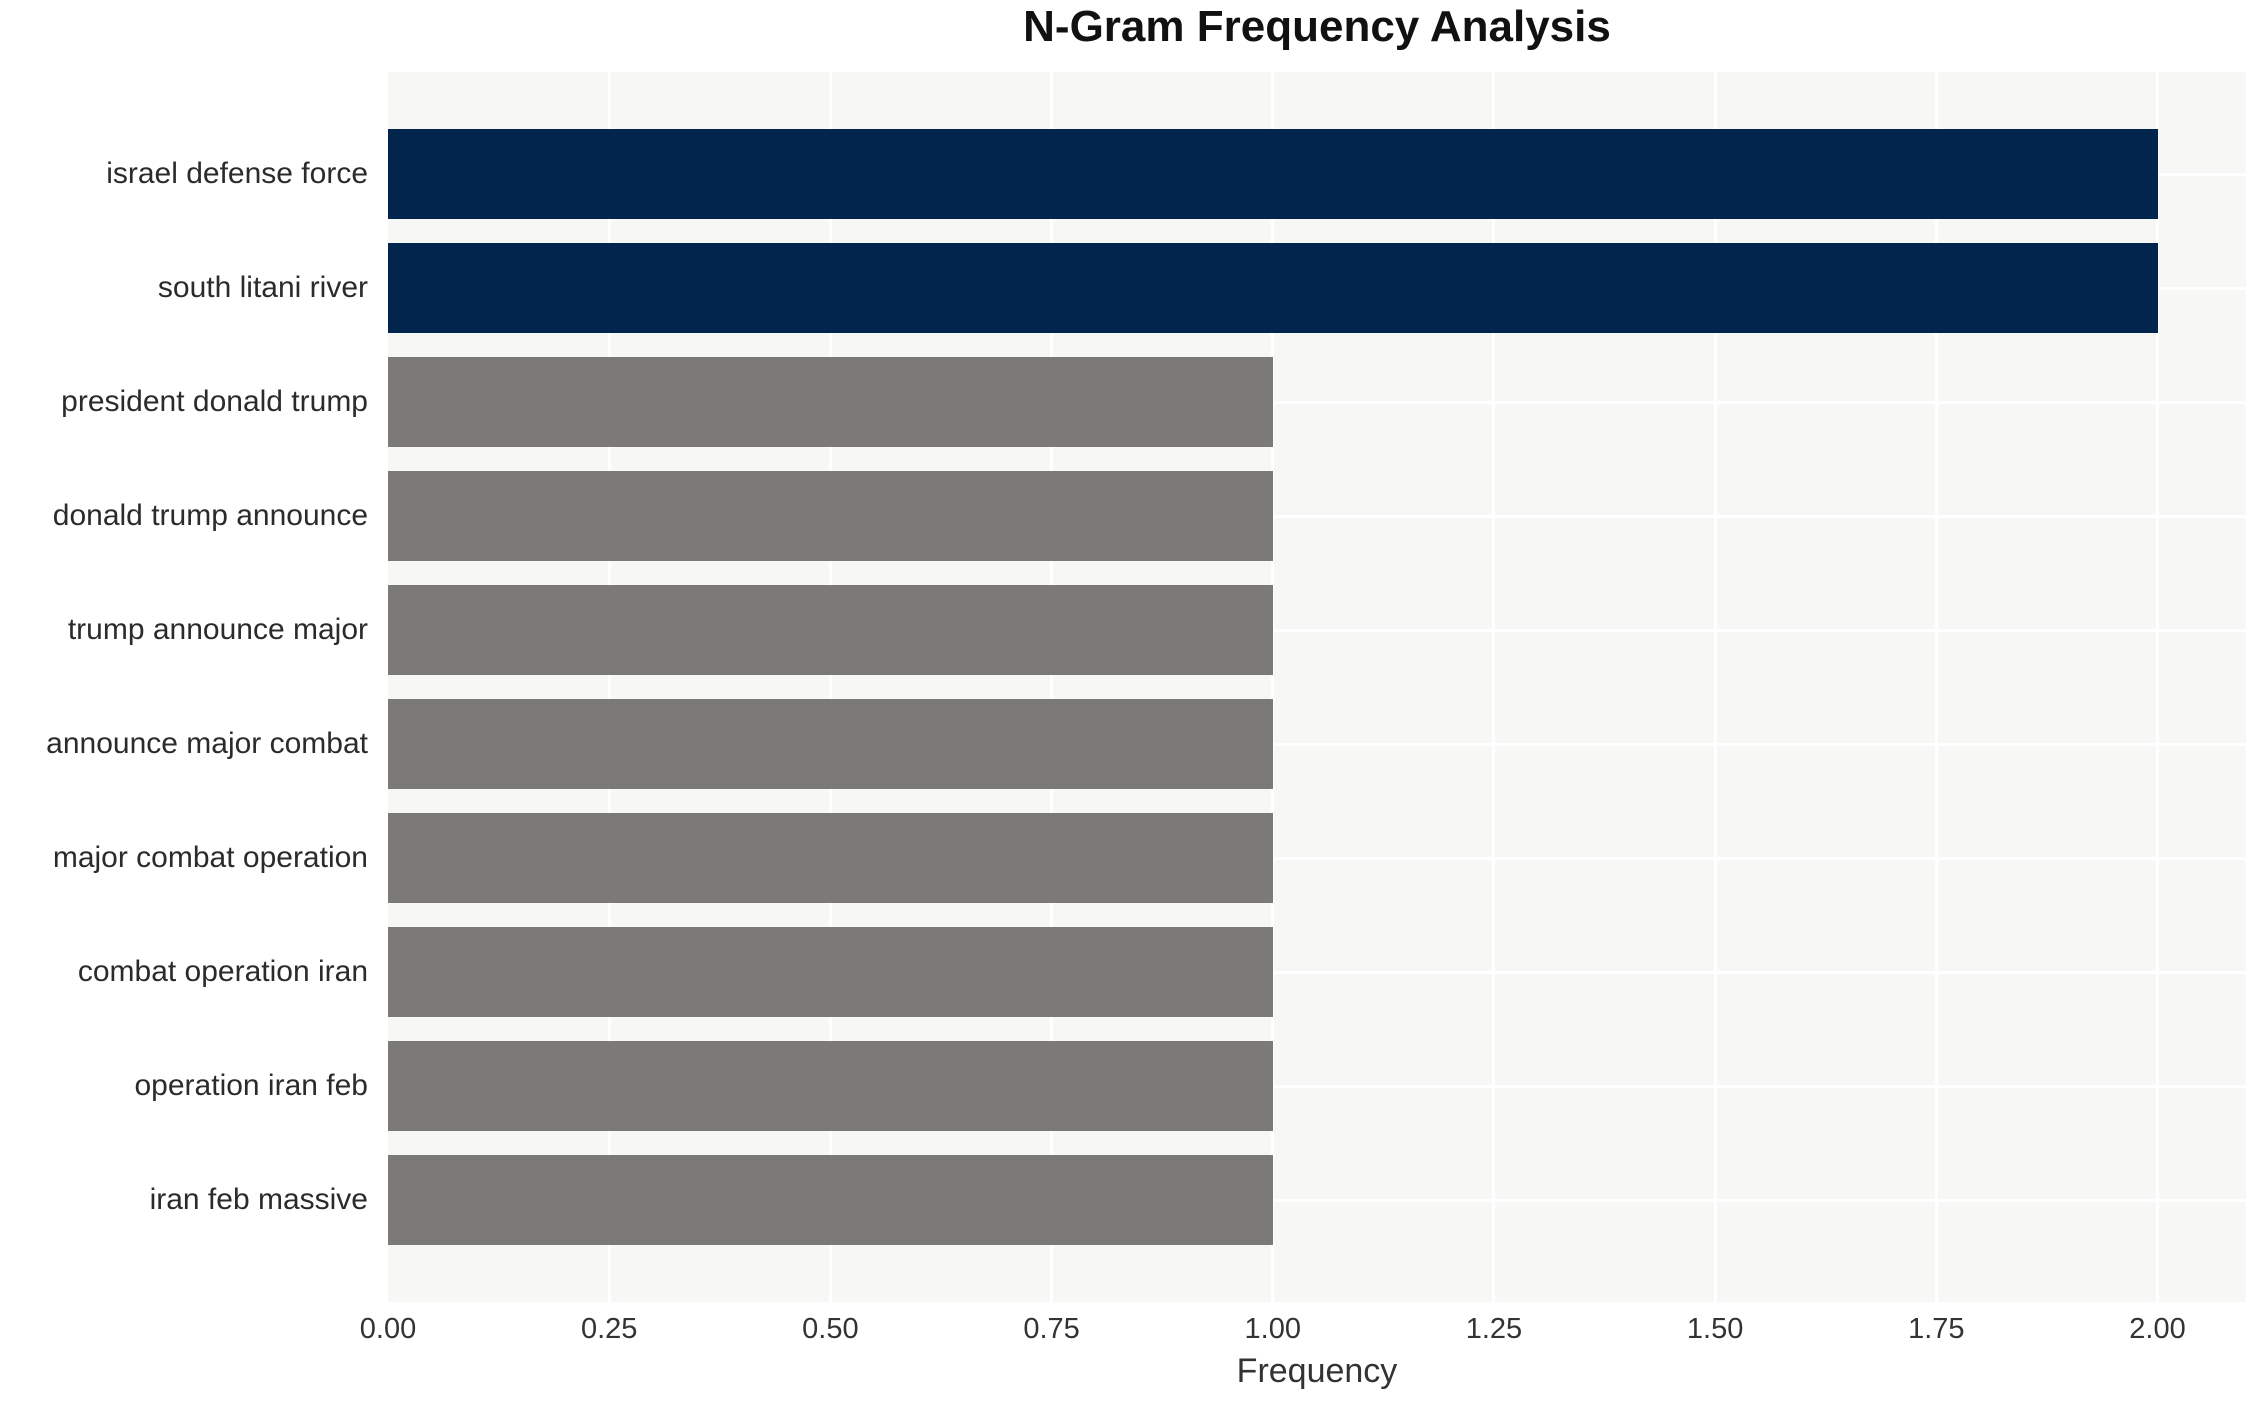 The width and height of the screenshot is (2267, 1402). Describe the element at coordinates (830, 1329) in the screenshot. I see `x-tick-label: 0.50` at that location.